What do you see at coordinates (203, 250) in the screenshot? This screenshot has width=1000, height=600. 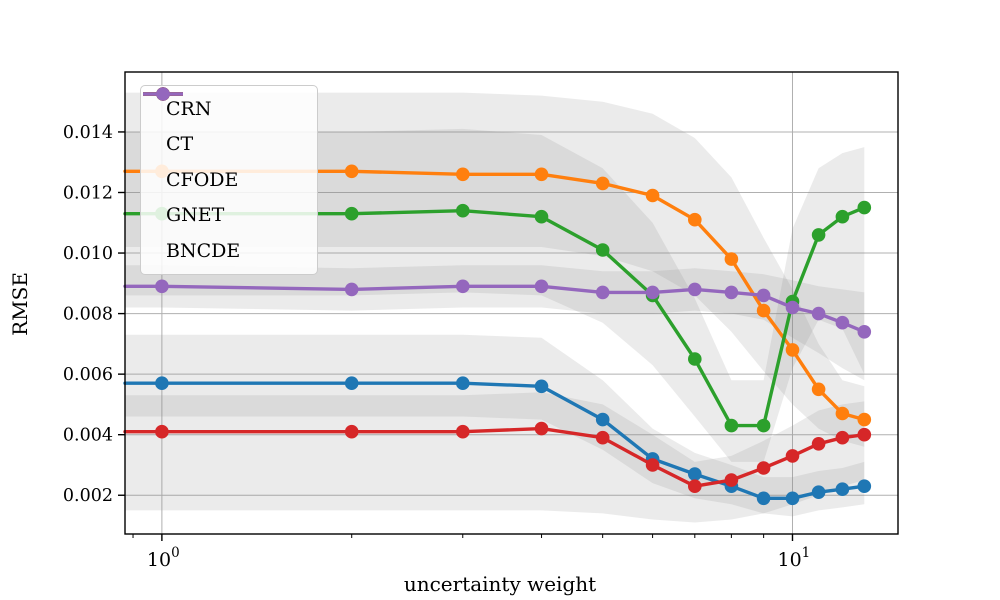 I see `legend-label: BNCDE` at bounding box center [203, 250].